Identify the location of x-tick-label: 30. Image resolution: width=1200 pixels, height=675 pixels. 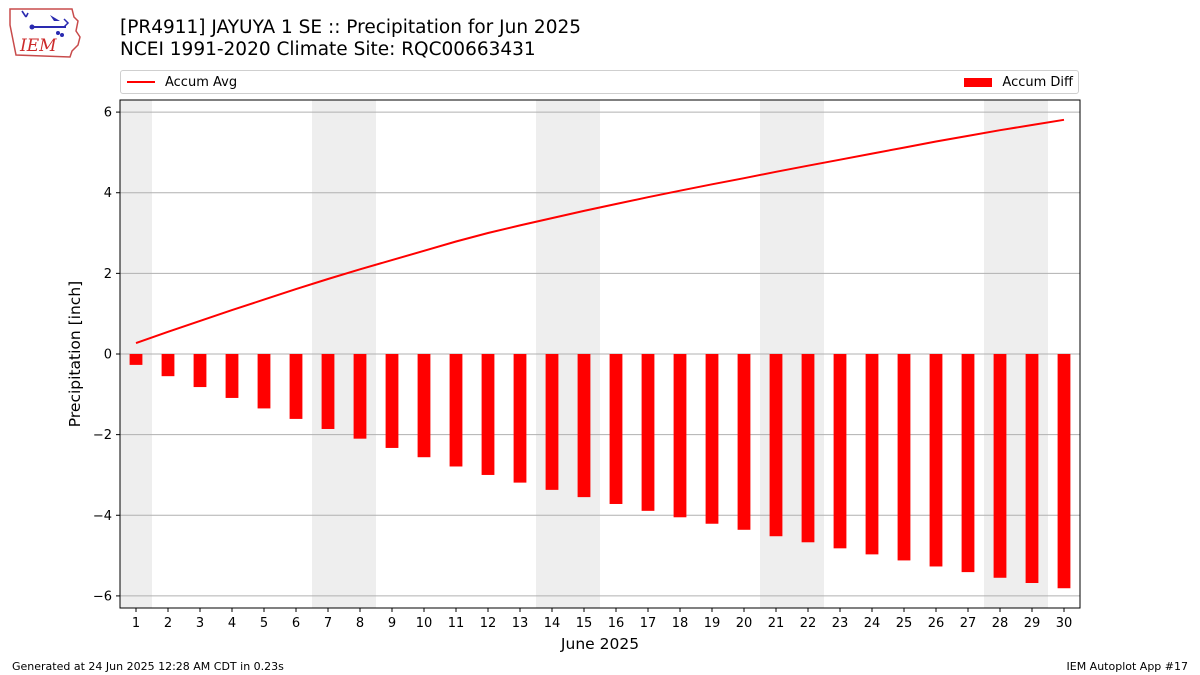
(1064, 623).